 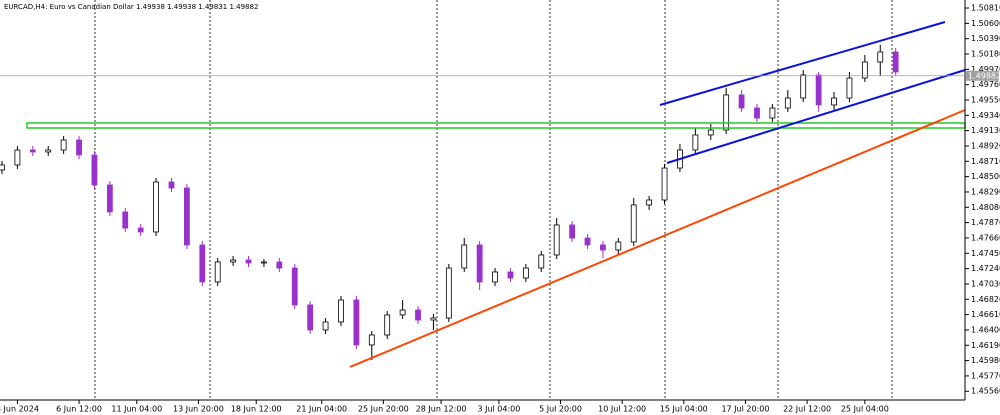 I want to click on y-tick-label: 1.47870, so click(x=985, y=222).